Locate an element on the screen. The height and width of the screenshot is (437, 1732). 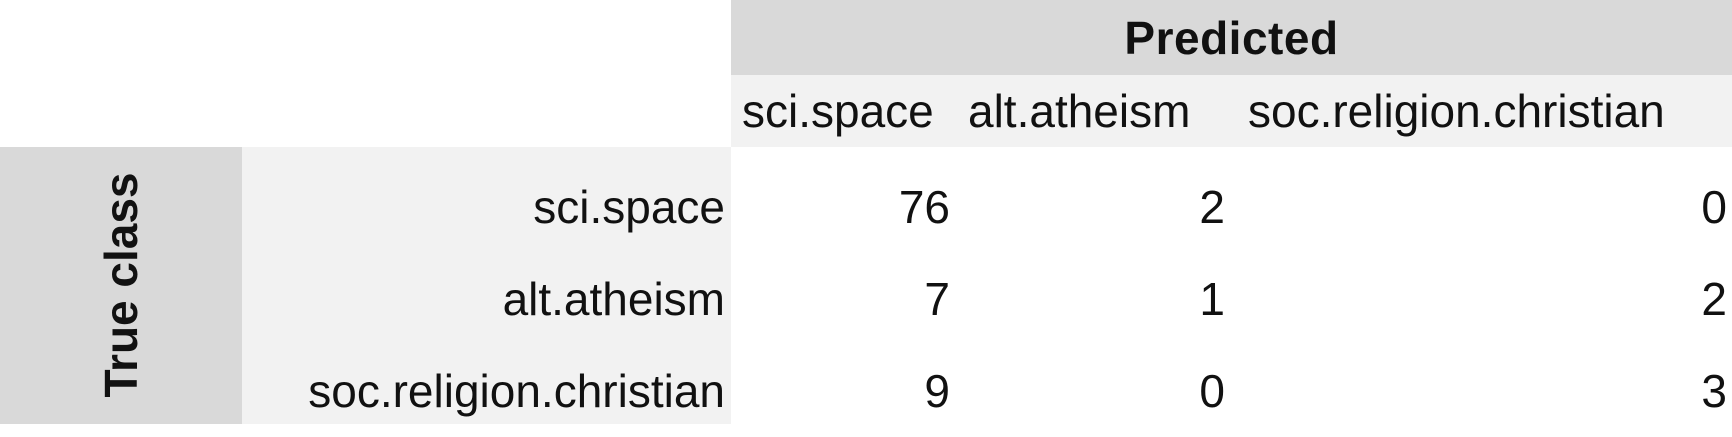
row-label-alt-atheism: alt.atheism is located at coordinates (613, 299).